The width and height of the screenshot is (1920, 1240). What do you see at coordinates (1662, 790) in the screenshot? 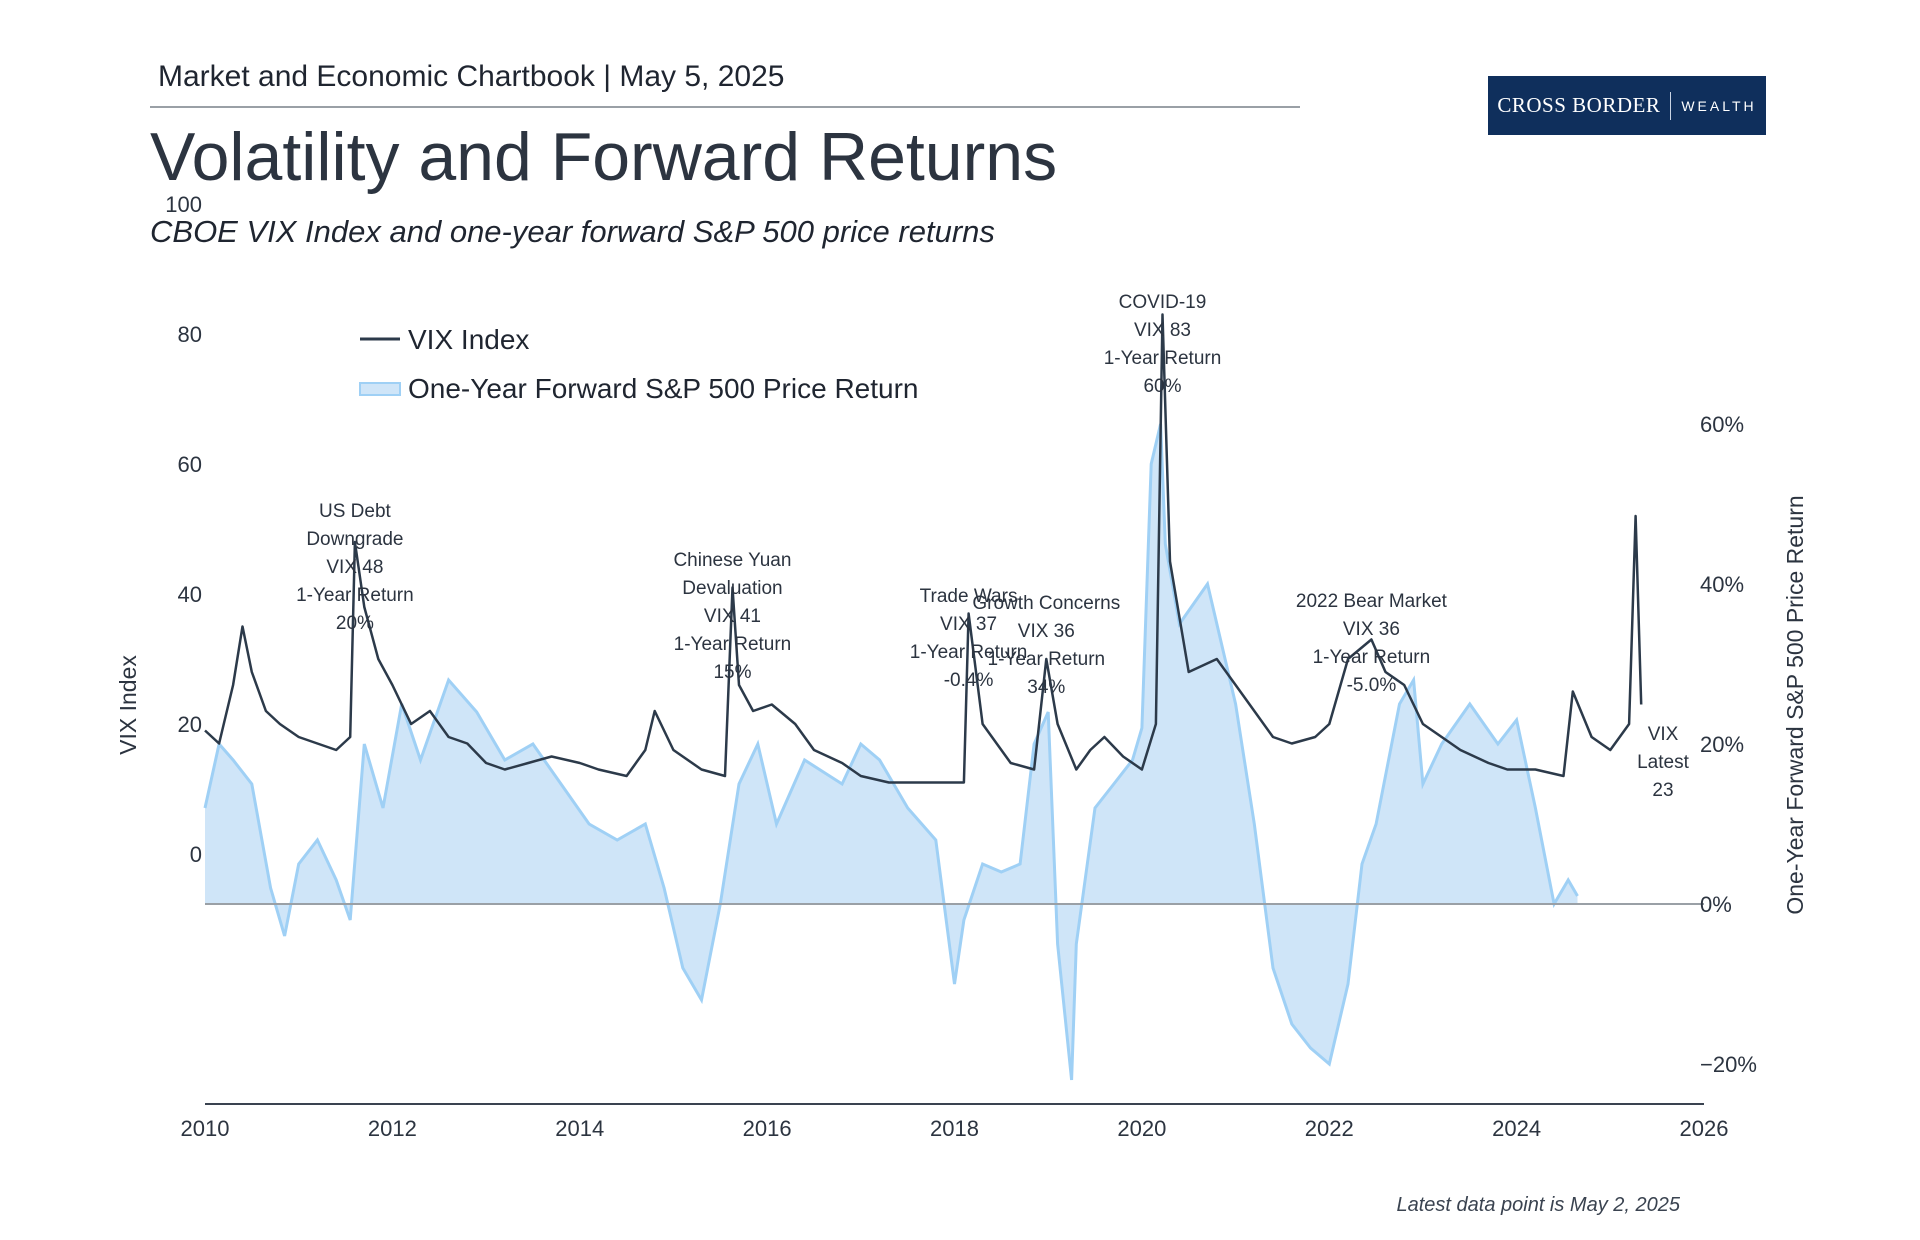
I see `annotation-label: 23` at bounding box center [1662, 790].